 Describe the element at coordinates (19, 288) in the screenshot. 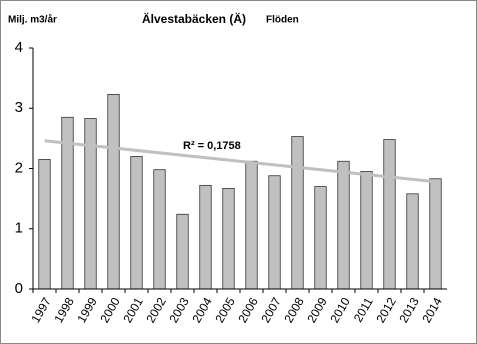

I see `y-tick-label: 0` at that location.